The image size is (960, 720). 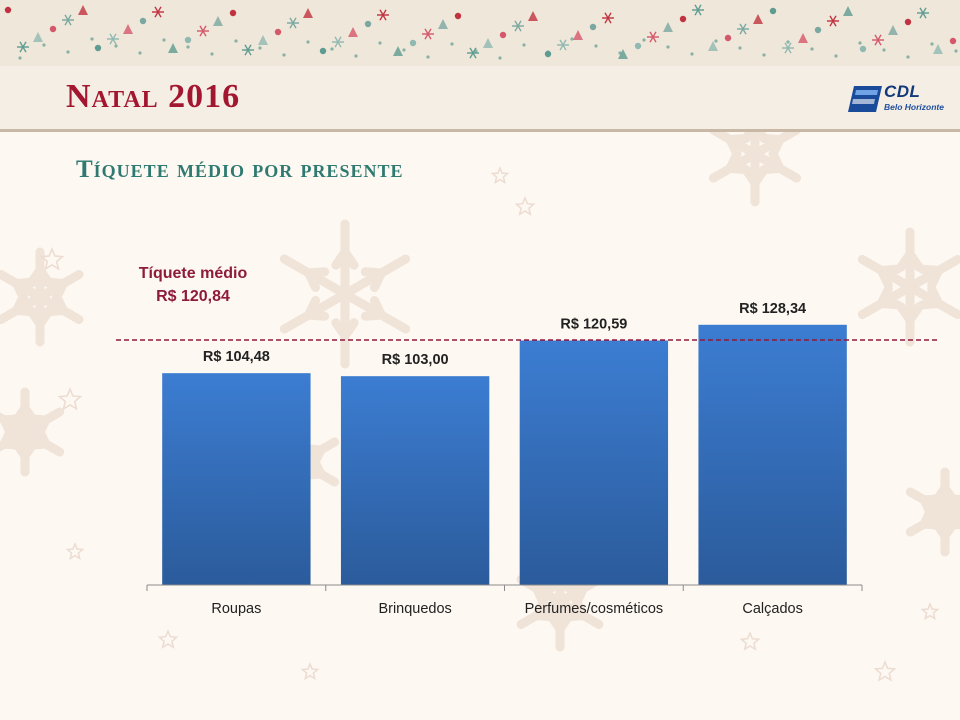 I want to click on value-label-4: R$ 128,34, so click(x=772, y=309).